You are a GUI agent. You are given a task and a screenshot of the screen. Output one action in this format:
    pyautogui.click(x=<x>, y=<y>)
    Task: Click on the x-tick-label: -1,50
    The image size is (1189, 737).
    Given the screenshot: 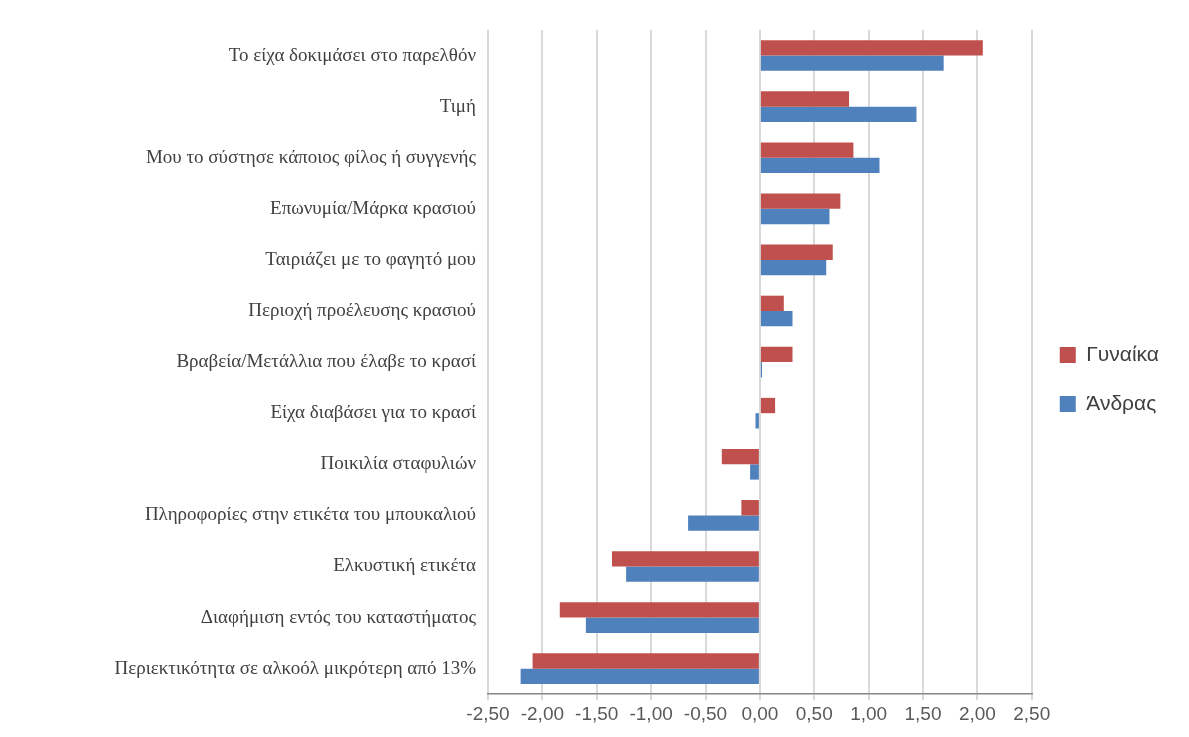 What is the action you would take?
    pyautogui.click(x=597, y=713)
    